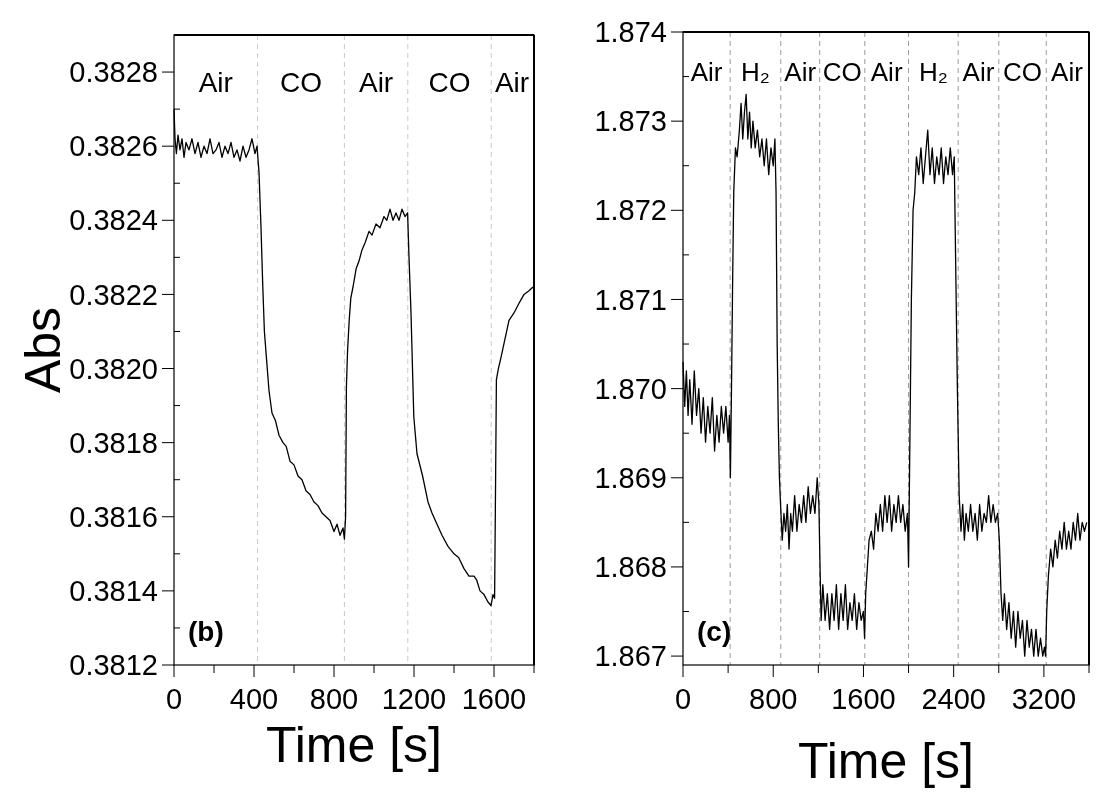 This screenshot has width=1107, height=794. I want to click on y-tick-label: 1.872, so click(630, 210).